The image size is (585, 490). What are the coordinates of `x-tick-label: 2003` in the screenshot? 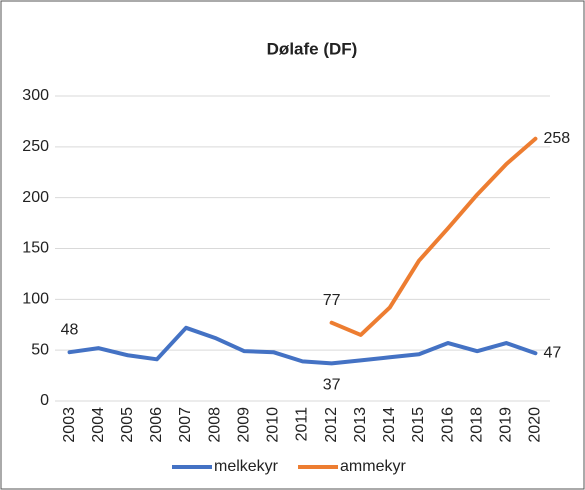 It's located at (69, 425).